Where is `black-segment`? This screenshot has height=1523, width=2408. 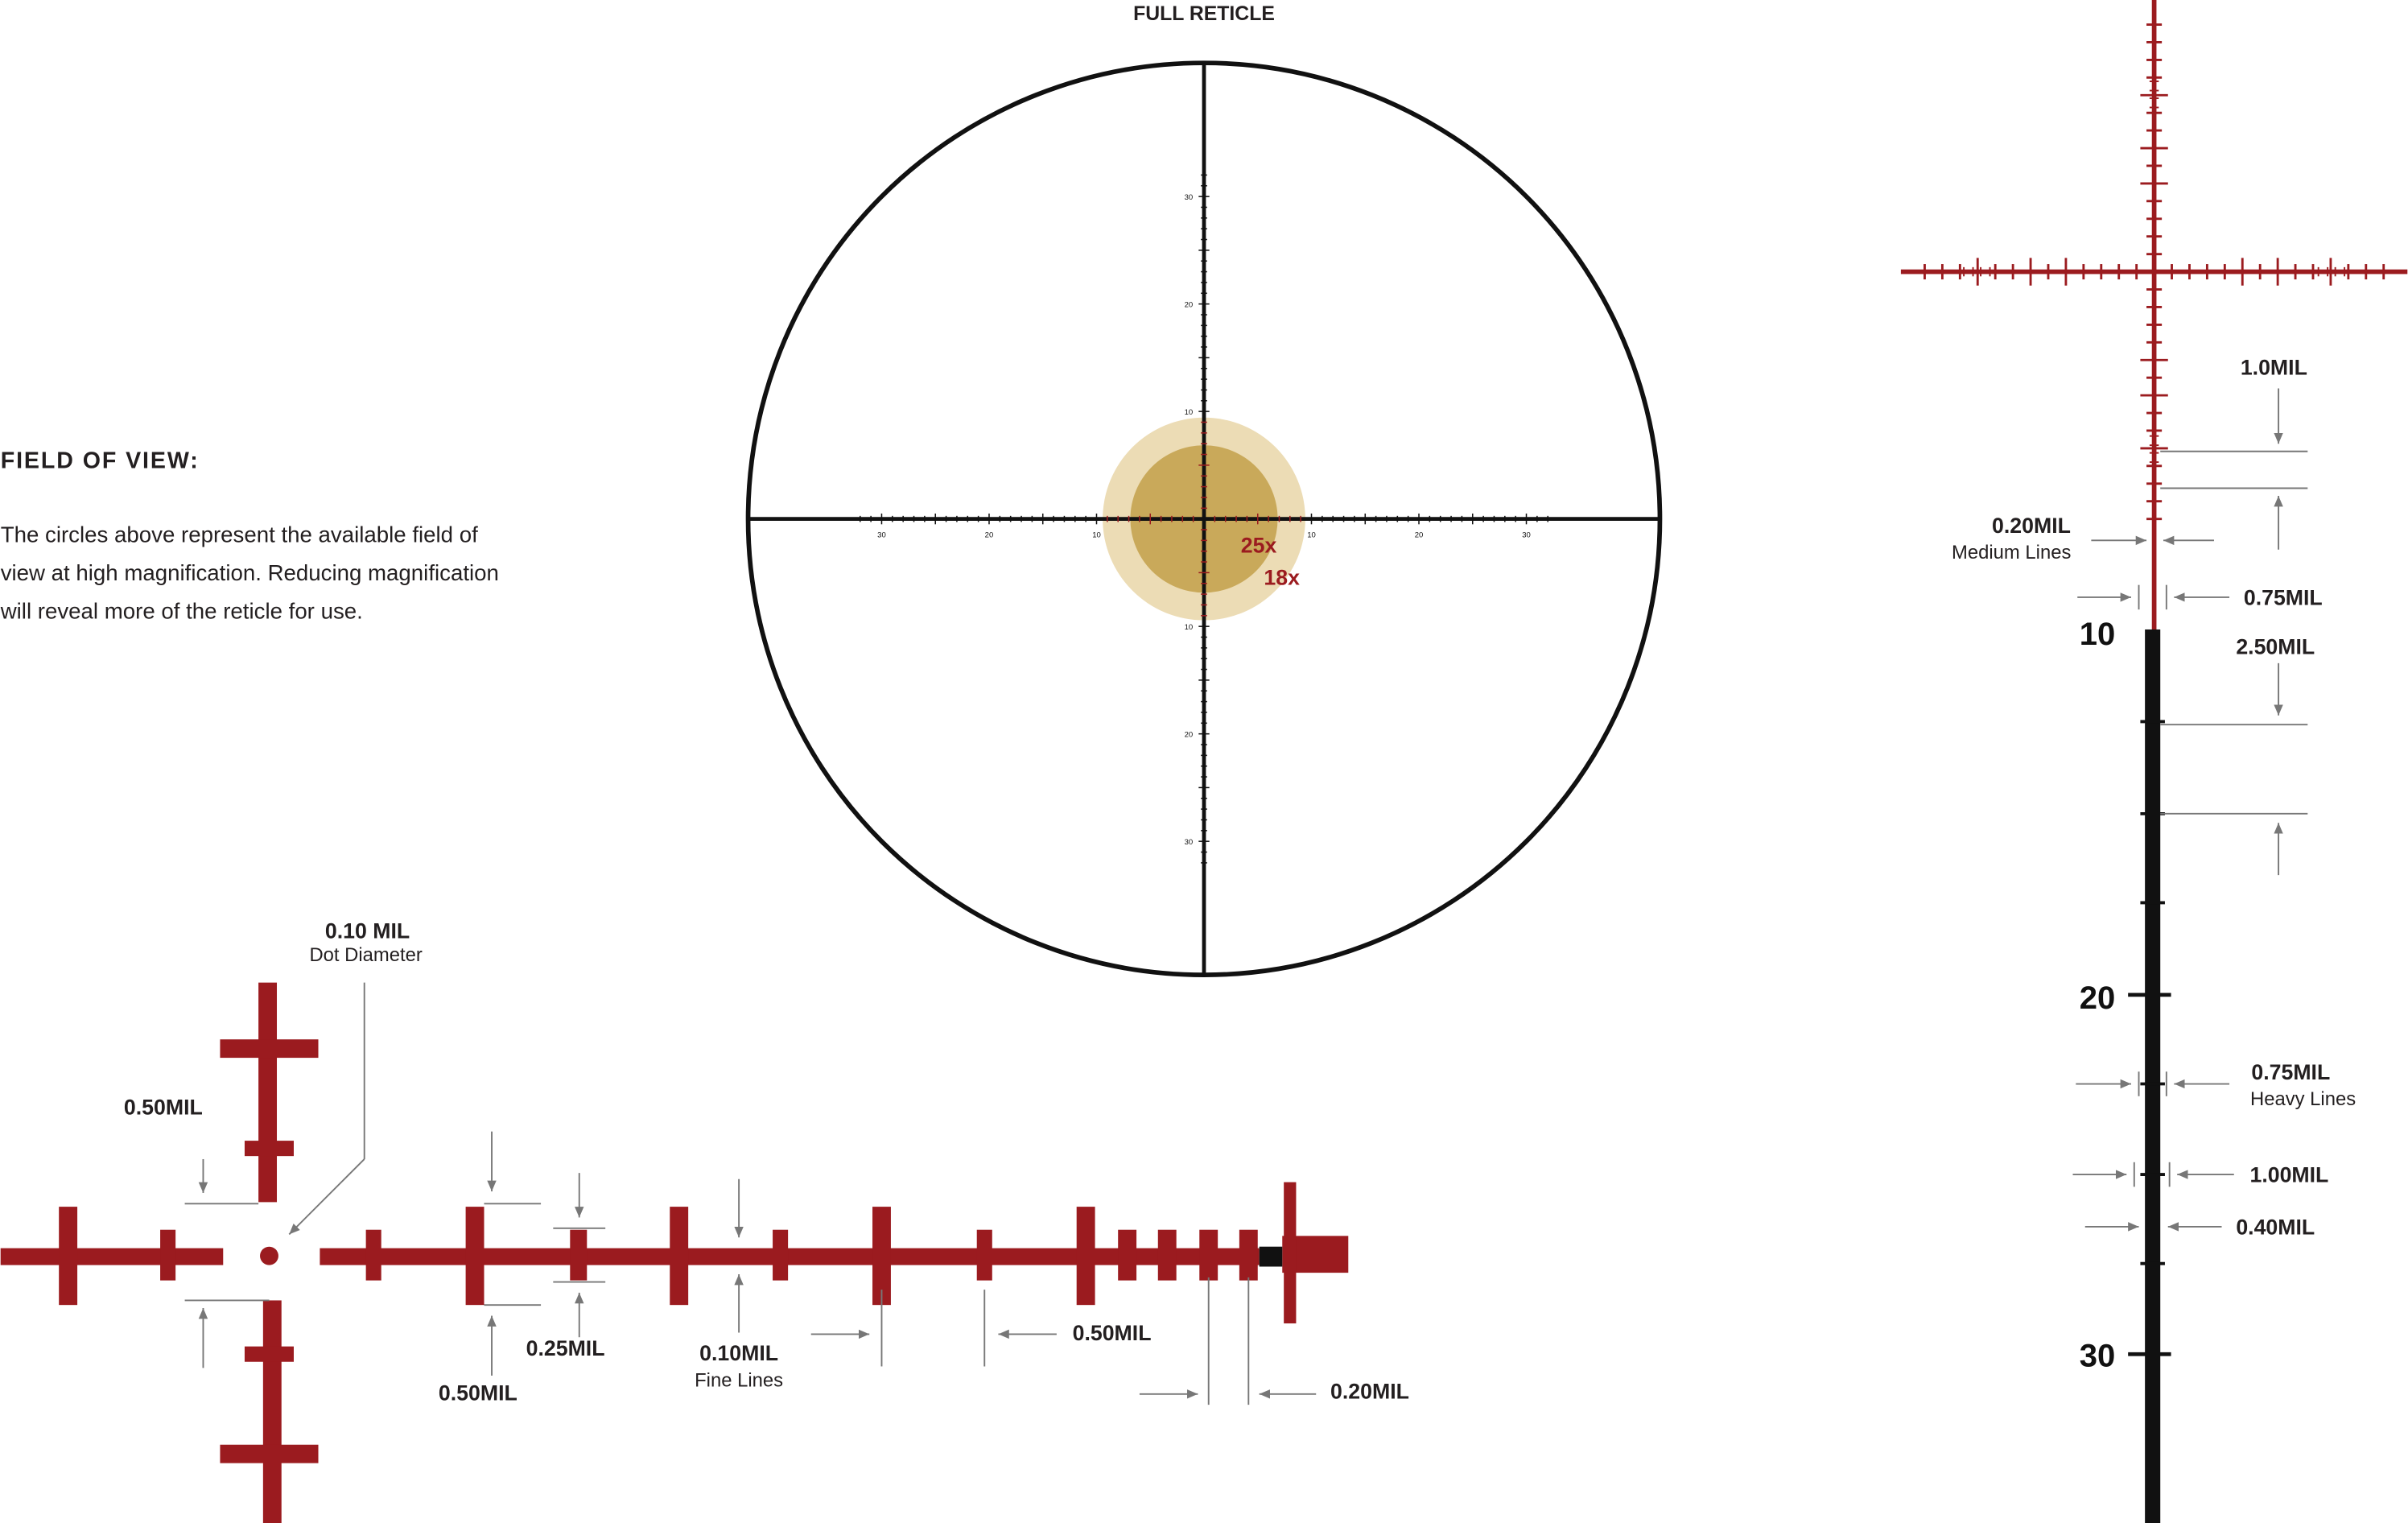 black-segment is located at coordinates (1271, 1256).